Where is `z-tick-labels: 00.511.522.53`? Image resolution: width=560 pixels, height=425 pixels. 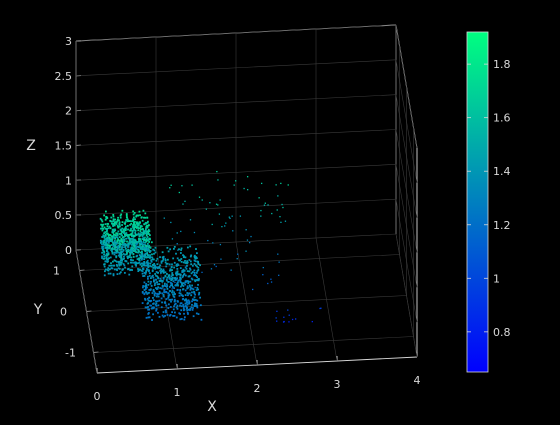
z-tick-labels: 00.511.522.53 is located at coordinates (64, 146).